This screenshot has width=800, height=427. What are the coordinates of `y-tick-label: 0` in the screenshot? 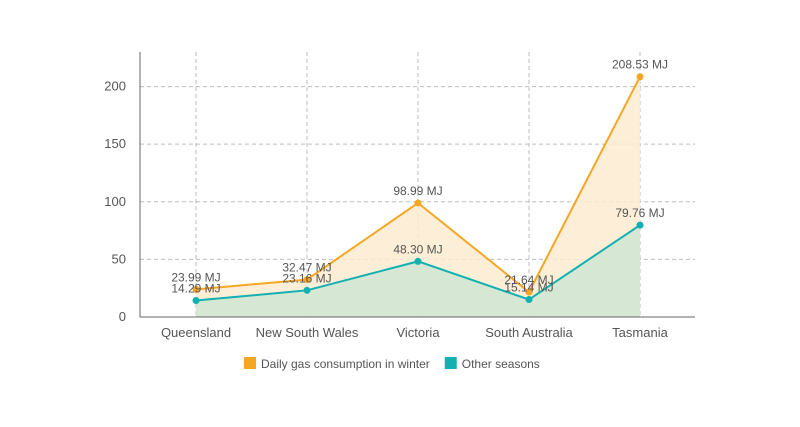 It's located at (122, 316).